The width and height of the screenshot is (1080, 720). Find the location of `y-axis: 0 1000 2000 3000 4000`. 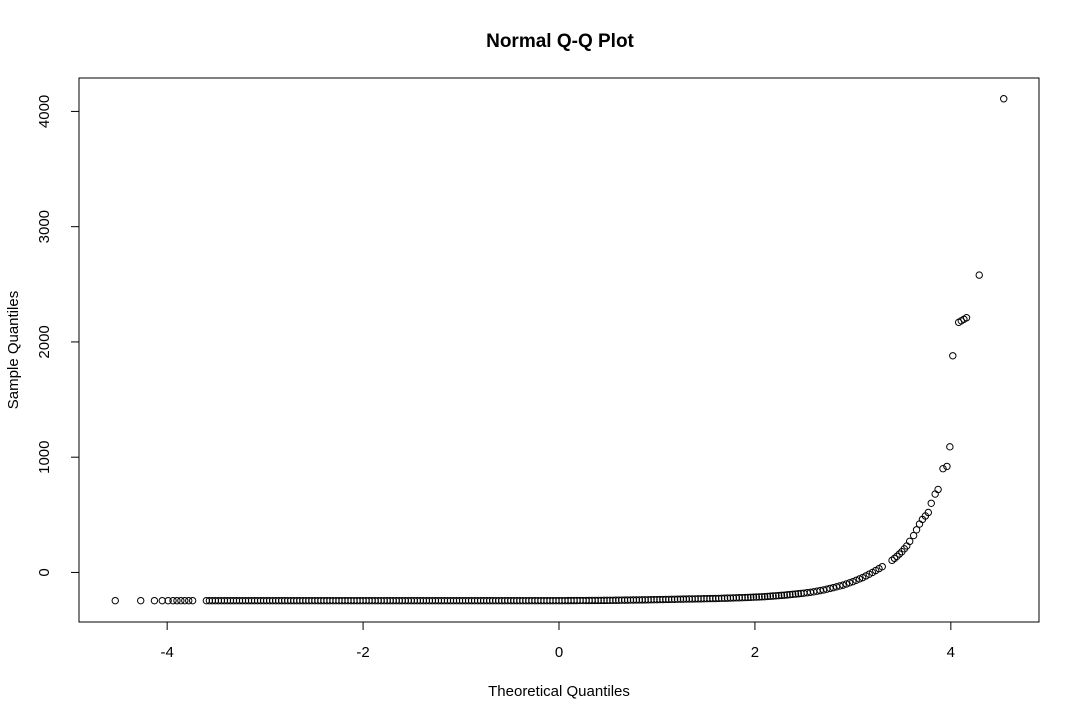

y-axis: 0 1000 2000 3000 4000 is located at coordinates (58, 336).